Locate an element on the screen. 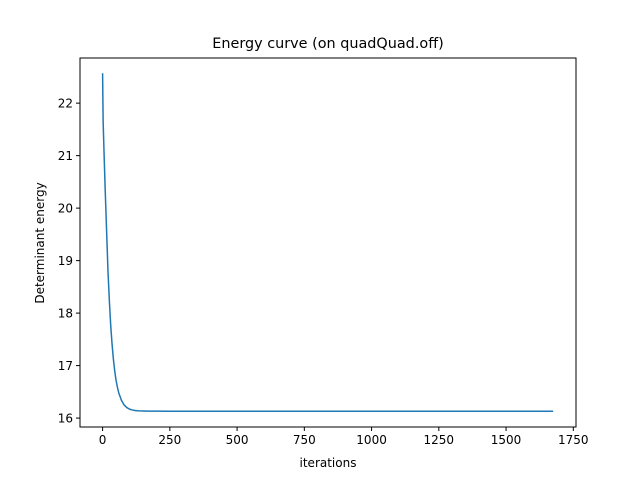  y-tick-label: 21 is located at coordinates (65, 156).